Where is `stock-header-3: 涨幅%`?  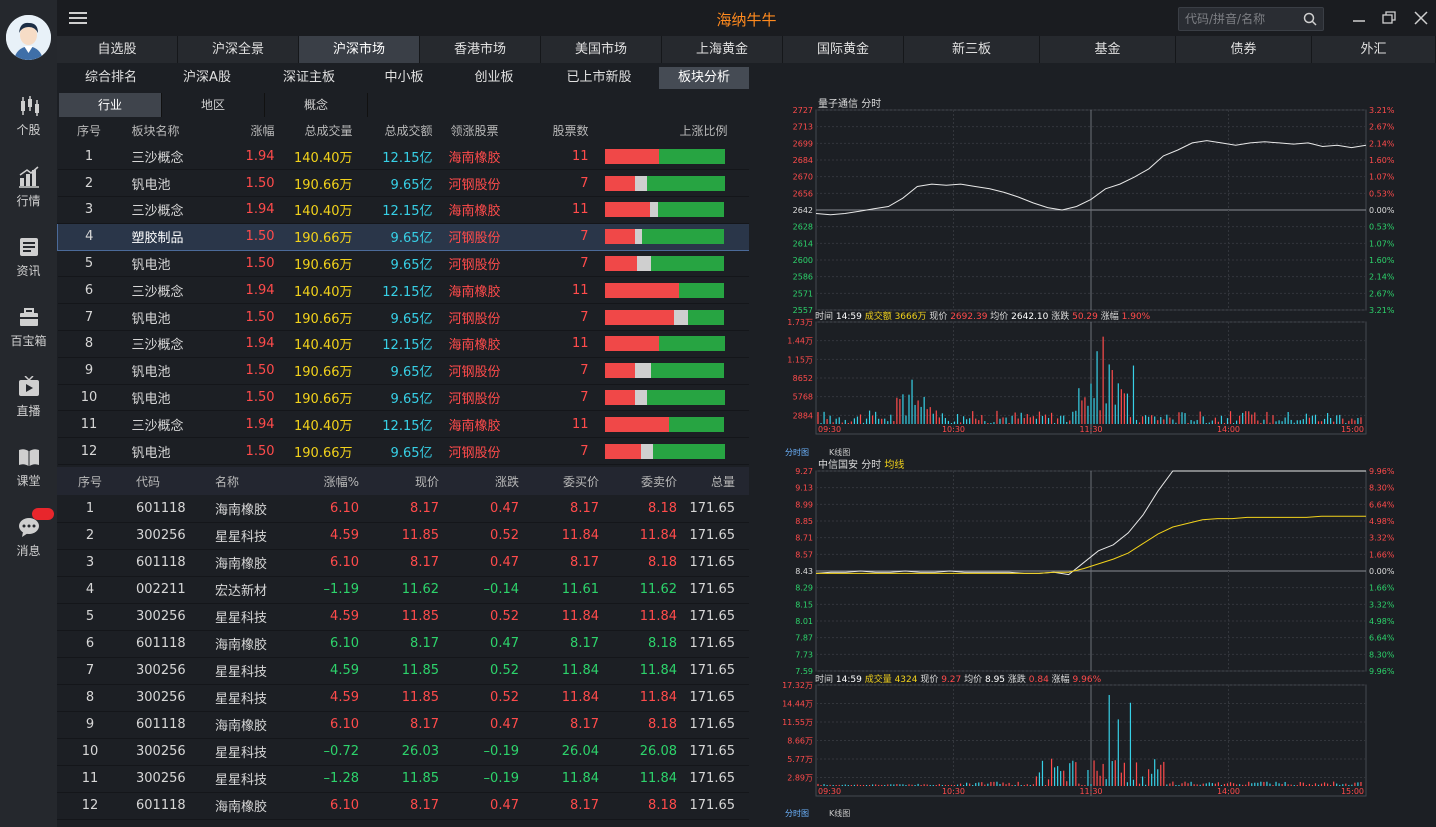
stock-header-3: 涨幅% is located at coordinates (317, 481).